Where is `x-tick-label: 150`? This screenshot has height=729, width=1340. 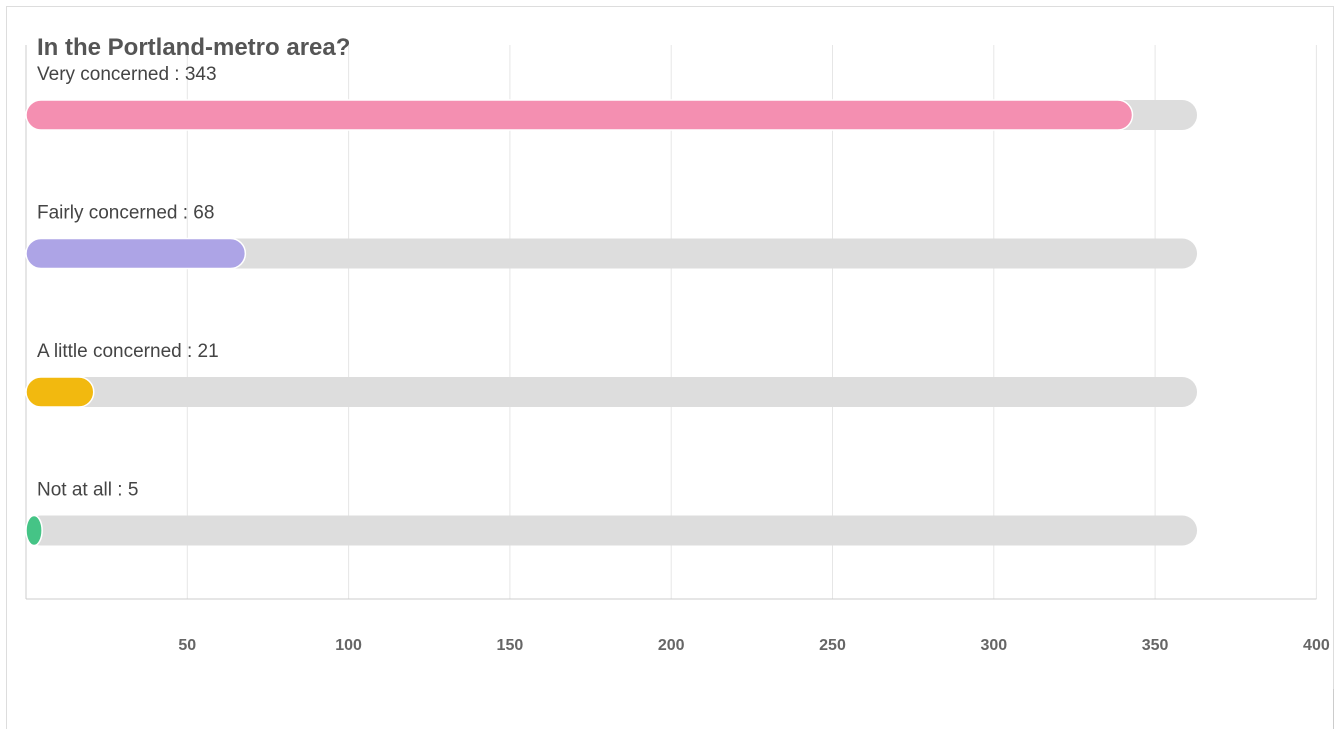
x-tick-label: 150 is located at coordinates (510, 645).